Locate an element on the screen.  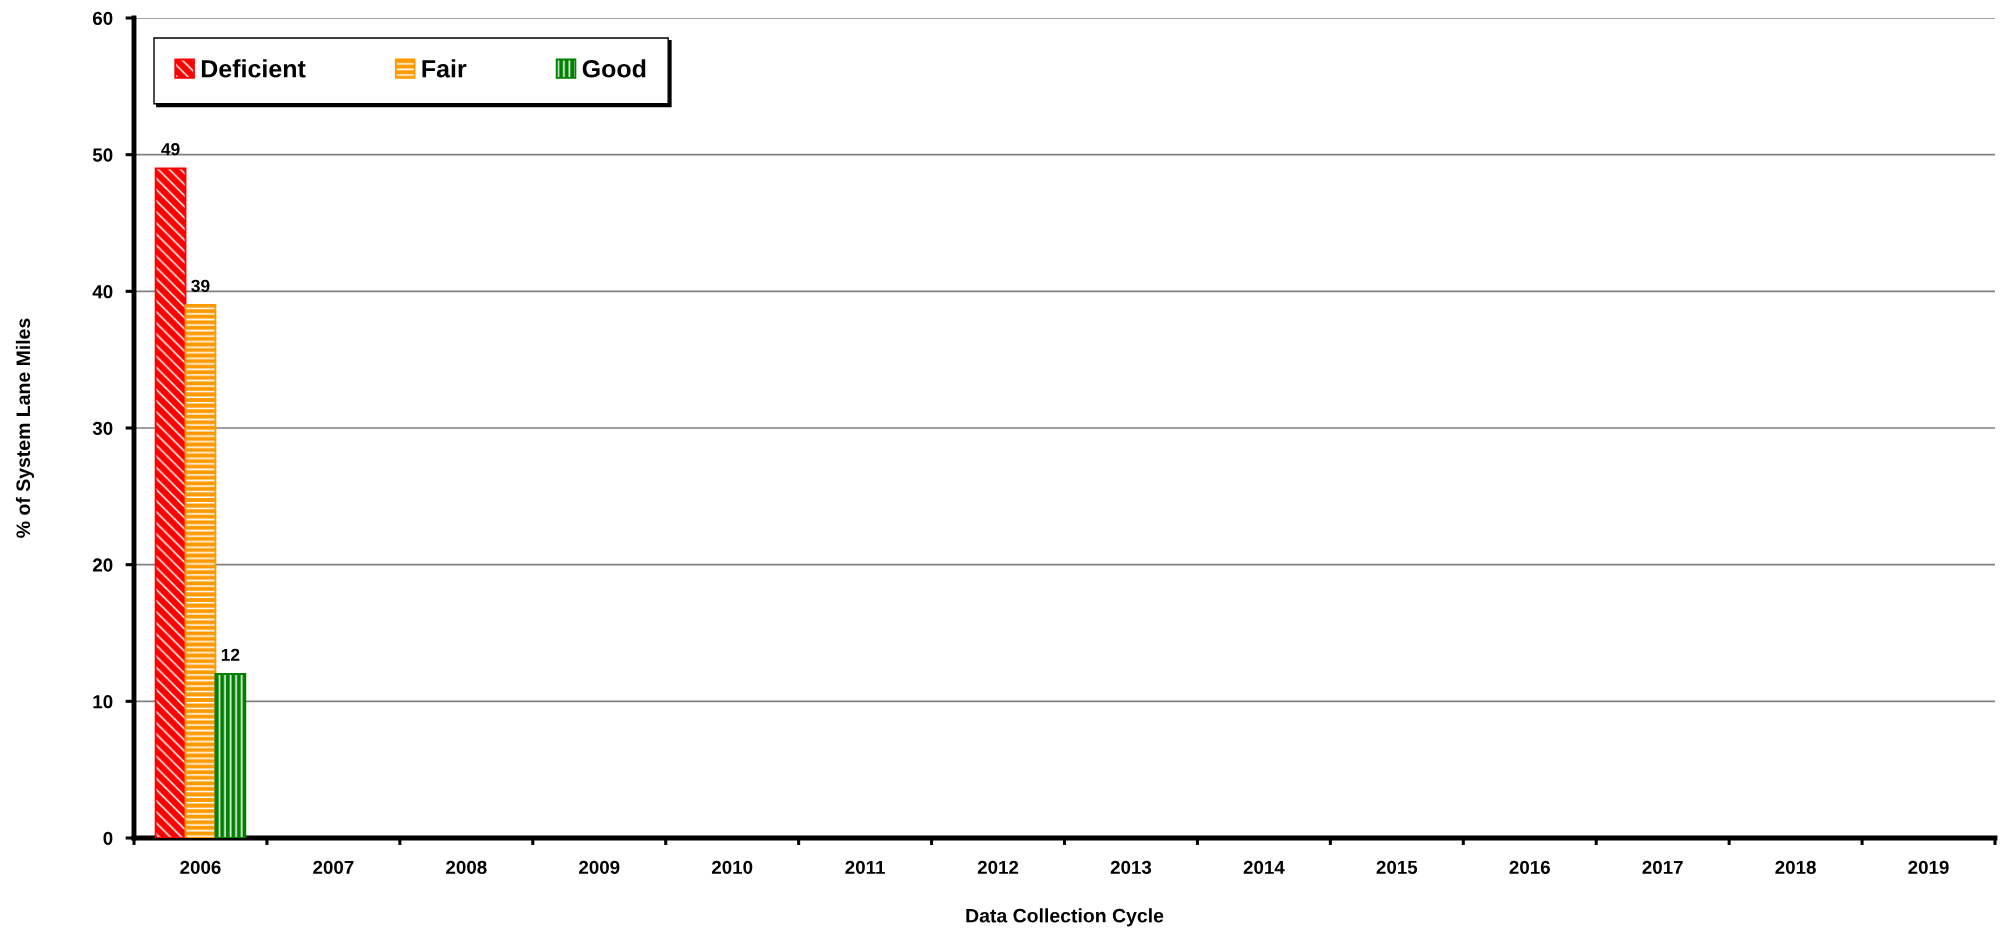
x-tick-label: 2006 is located at coordinates (200, 867).